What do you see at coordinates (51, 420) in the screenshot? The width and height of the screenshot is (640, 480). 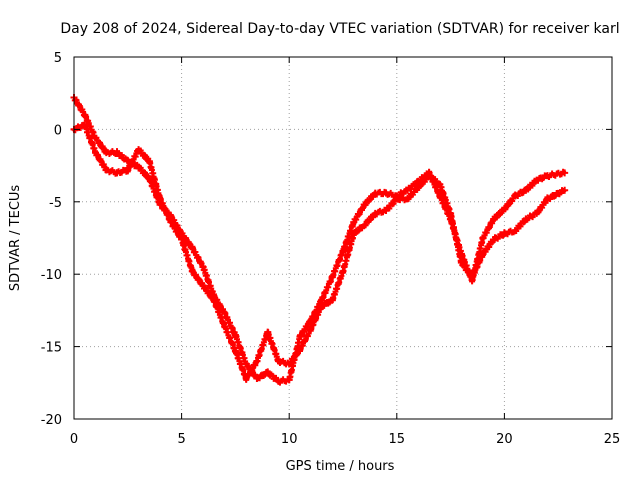 I see `y-tick-label: -20` at bounding box center [51, 420].